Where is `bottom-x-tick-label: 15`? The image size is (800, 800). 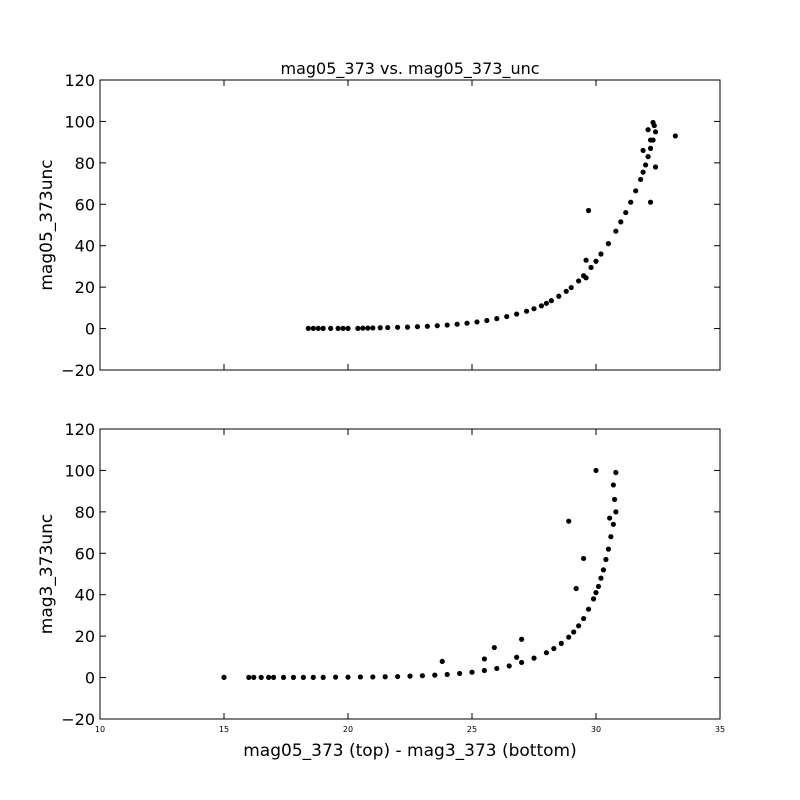
bottom-x-tick-label: 15 is located at coordinates (224, 729).